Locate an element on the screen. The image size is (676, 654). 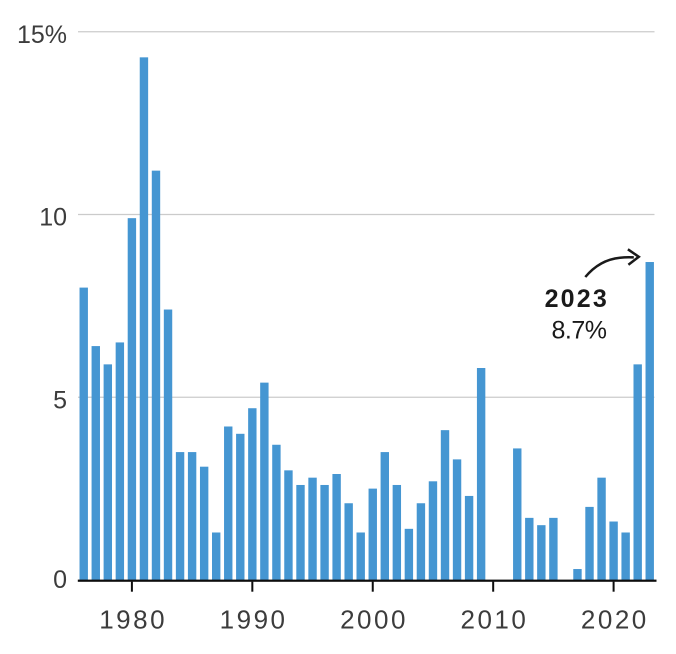
svg-text: 2023 is located at coordinates (577, 299).